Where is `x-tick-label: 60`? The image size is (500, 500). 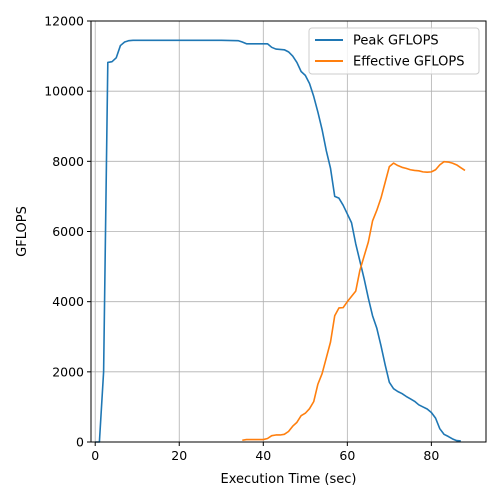
x-tick-label: 60 is located at coordinates (347, 455).